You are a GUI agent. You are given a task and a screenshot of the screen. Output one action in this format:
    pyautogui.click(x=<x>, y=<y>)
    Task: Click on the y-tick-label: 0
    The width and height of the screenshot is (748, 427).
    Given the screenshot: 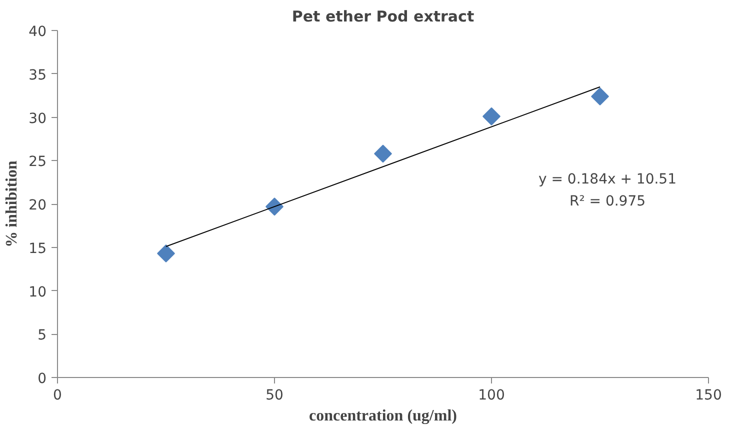 What is the action you would take?
    pyautogui.click(x=42, y=379)
    